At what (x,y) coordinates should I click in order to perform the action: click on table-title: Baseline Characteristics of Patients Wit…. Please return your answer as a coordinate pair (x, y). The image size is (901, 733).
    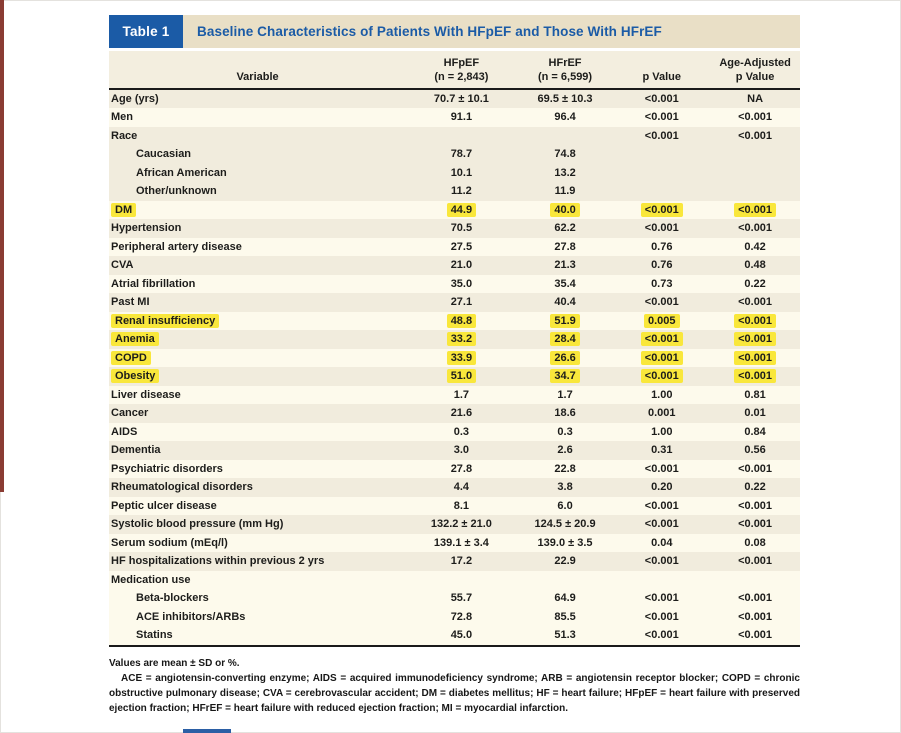
    Looking at the image, I should click on (491, 31).